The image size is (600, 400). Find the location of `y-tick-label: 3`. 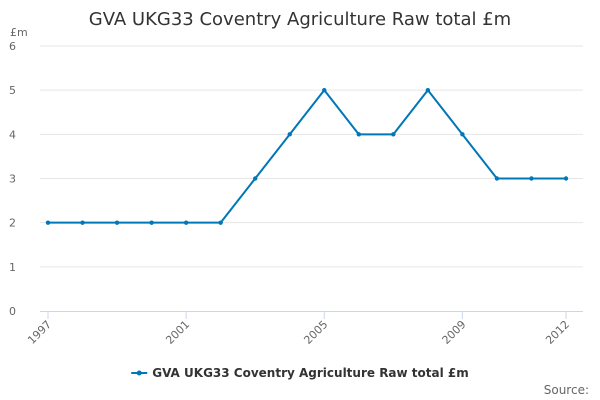

y-tick-label: 3 is located at coordinates (12, 179).